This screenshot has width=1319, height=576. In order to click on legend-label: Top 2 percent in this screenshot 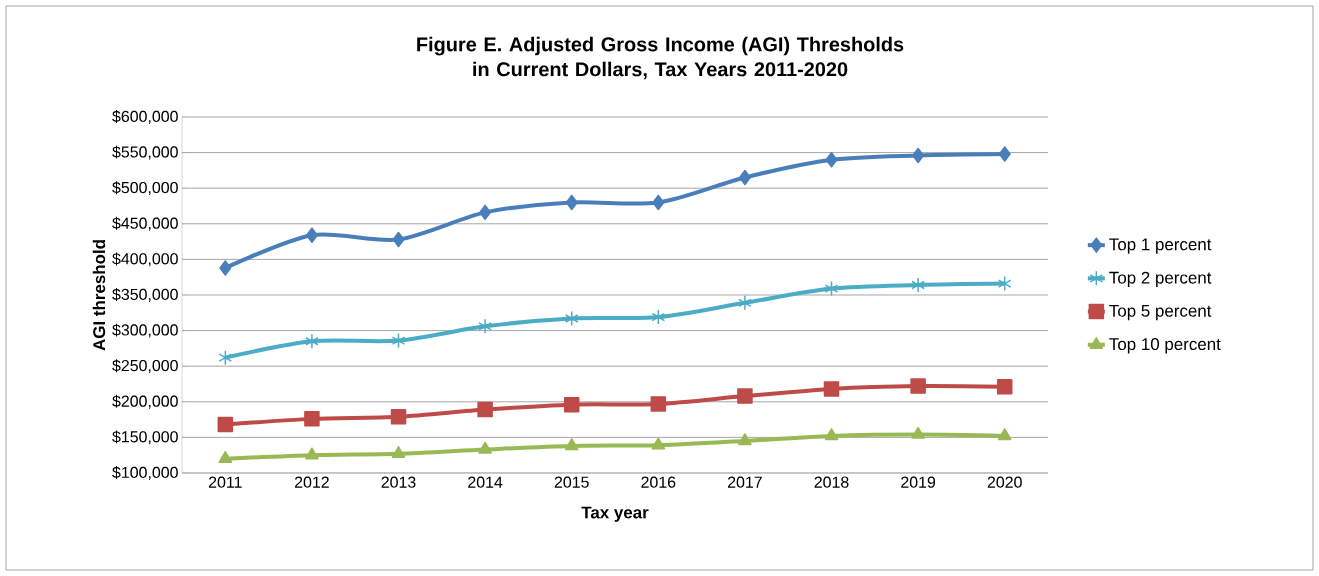, I will do `click(1160, 279)`.